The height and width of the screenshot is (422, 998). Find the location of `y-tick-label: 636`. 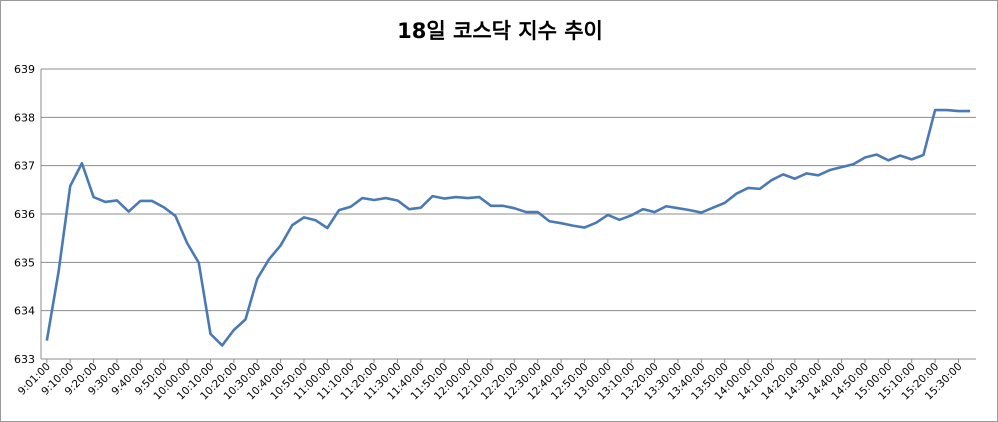

y-tick-label: 636 is located at coordinates (24, 214).